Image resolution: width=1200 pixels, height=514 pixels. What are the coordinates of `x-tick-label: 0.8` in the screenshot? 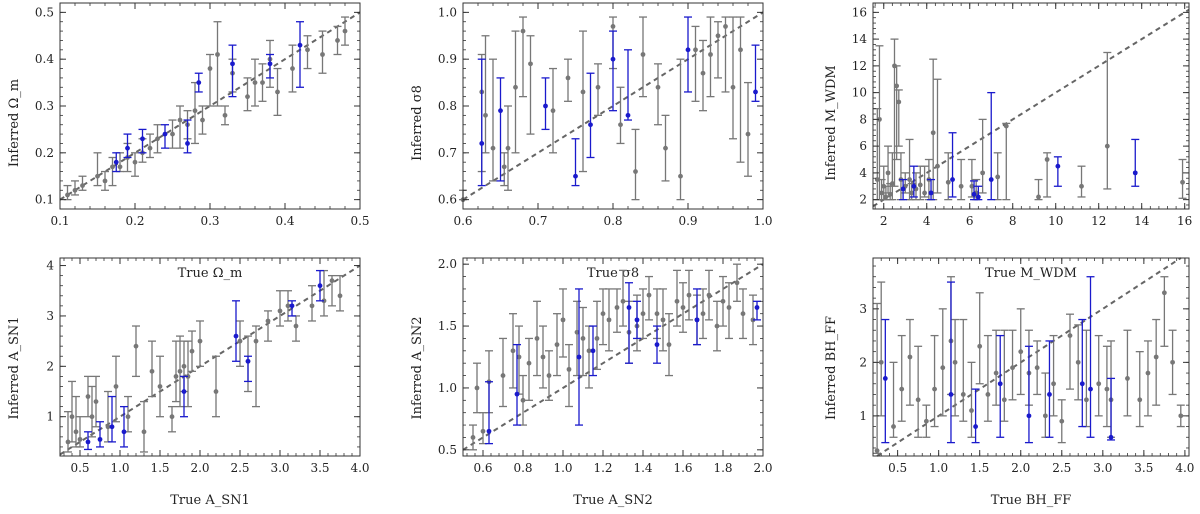 It's located at (522, 468).